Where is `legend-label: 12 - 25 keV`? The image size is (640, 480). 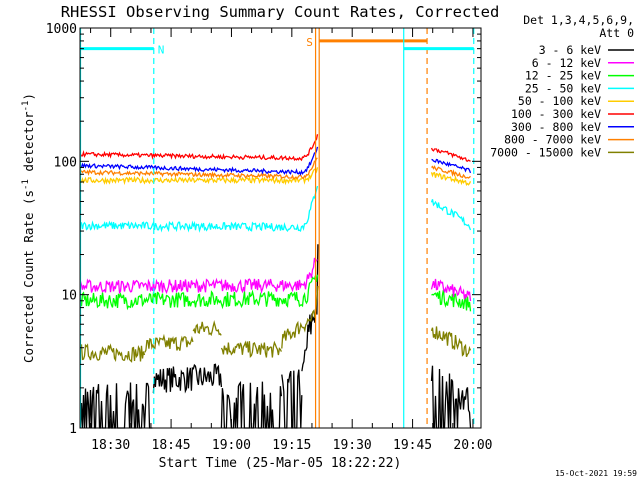
legend-label: 12 - 25 keV is located at coordinates (563, 76).